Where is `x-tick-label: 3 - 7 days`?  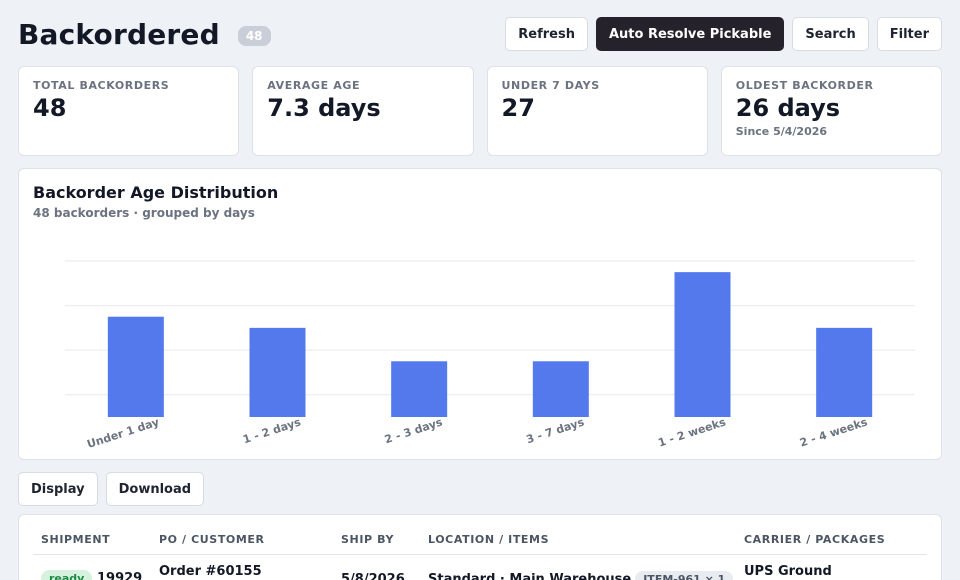
x-tick-label: 3 - 7 days is located at coordinates (556, 430).